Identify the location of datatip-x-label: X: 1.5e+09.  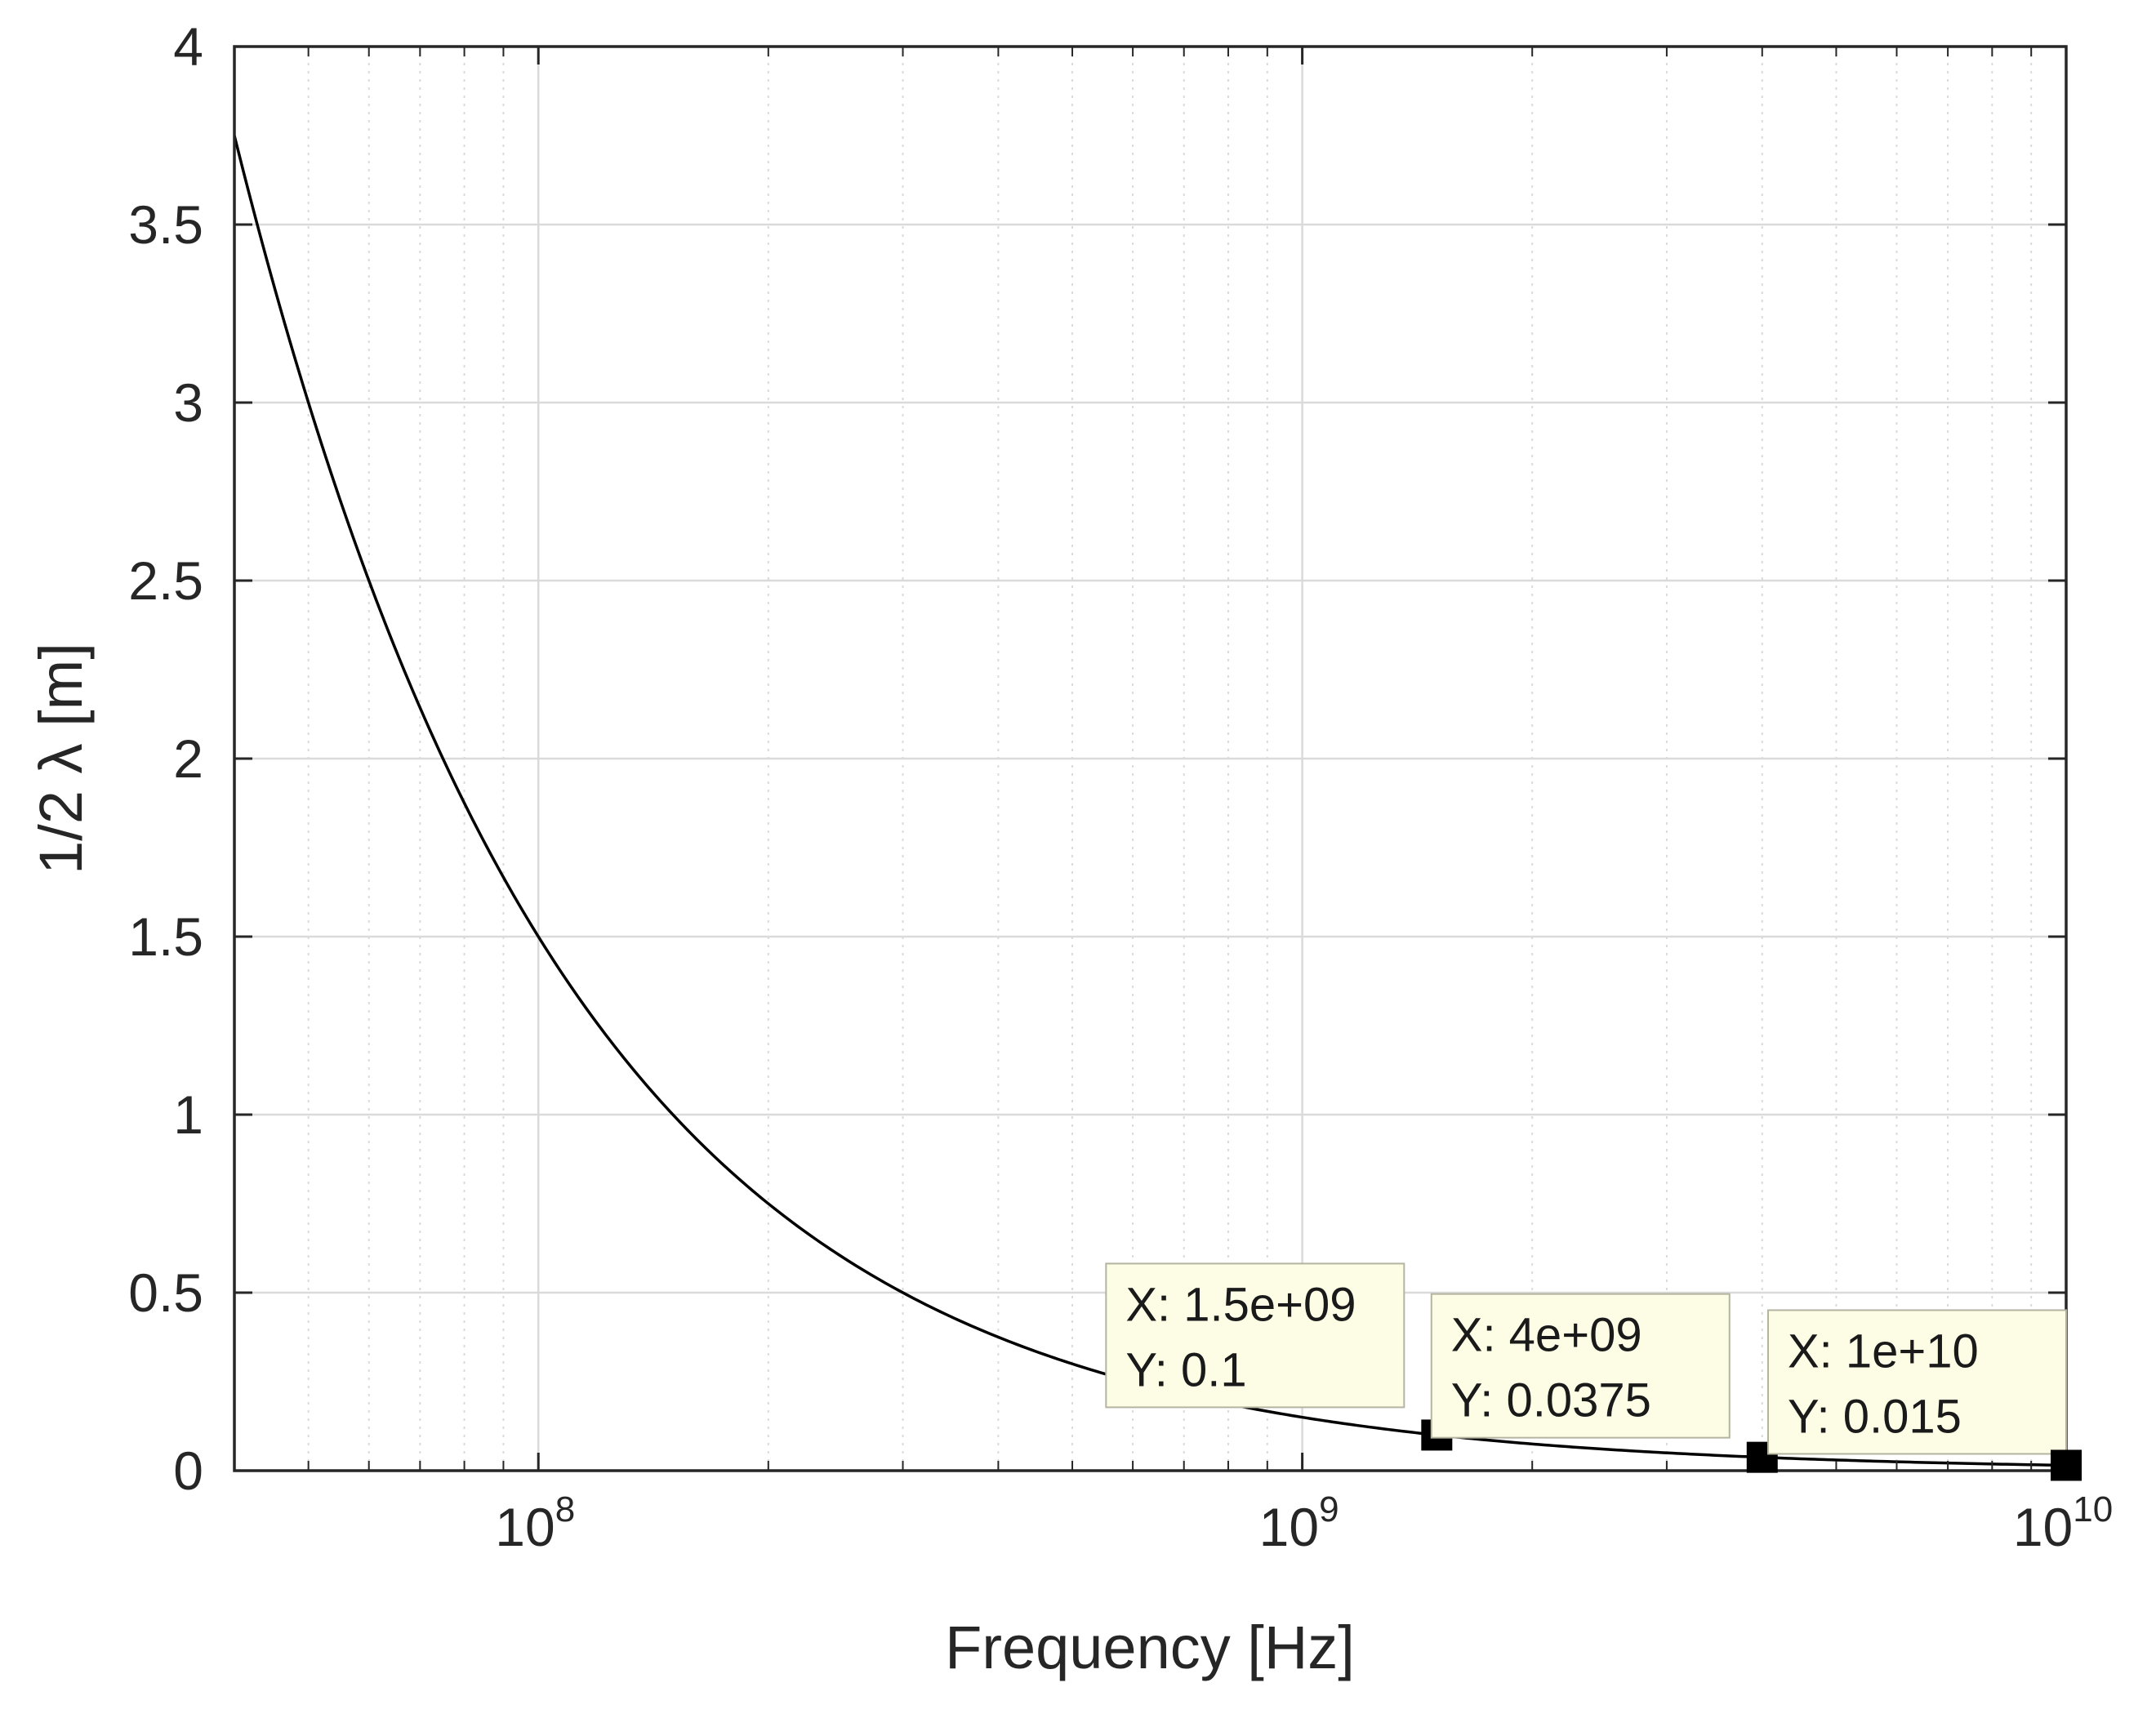
(1240, 1304).